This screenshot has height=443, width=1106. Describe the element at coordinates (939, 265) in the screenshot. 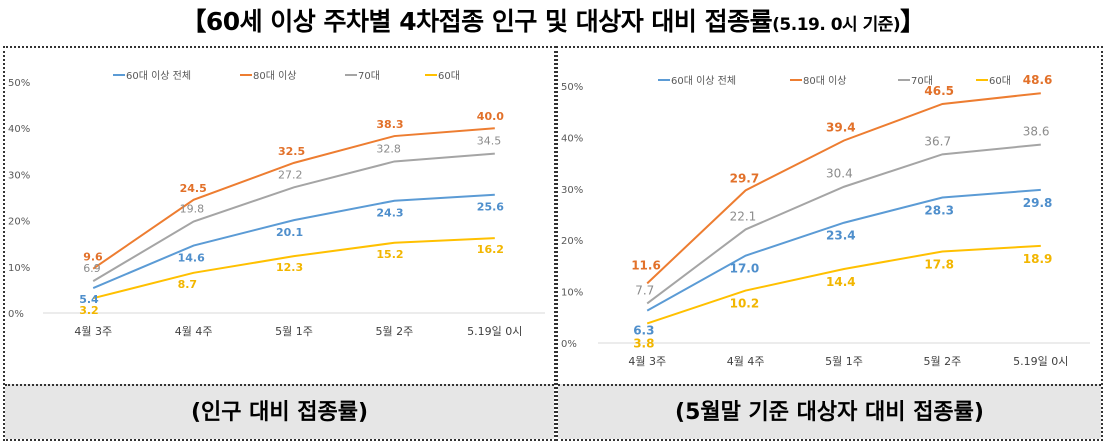

I see `data-label-60대: 17.8` at that location.